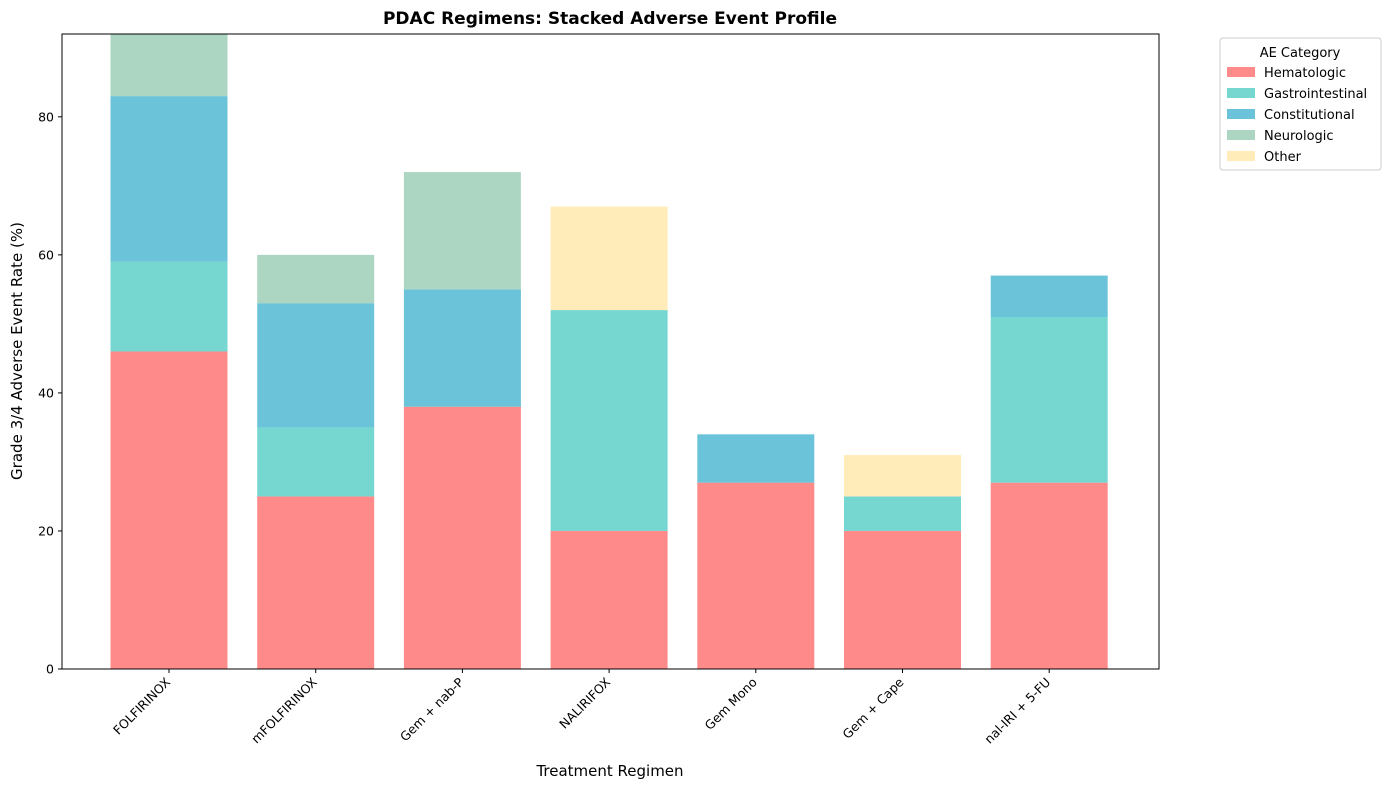 The width and height of the screenshot is (1390, 790). What do you see at coordinates (1017, 711) in the screenshot?
I see `x-tick-label: nal-IRI + 5-FU` at bounding box center [1017, 711].